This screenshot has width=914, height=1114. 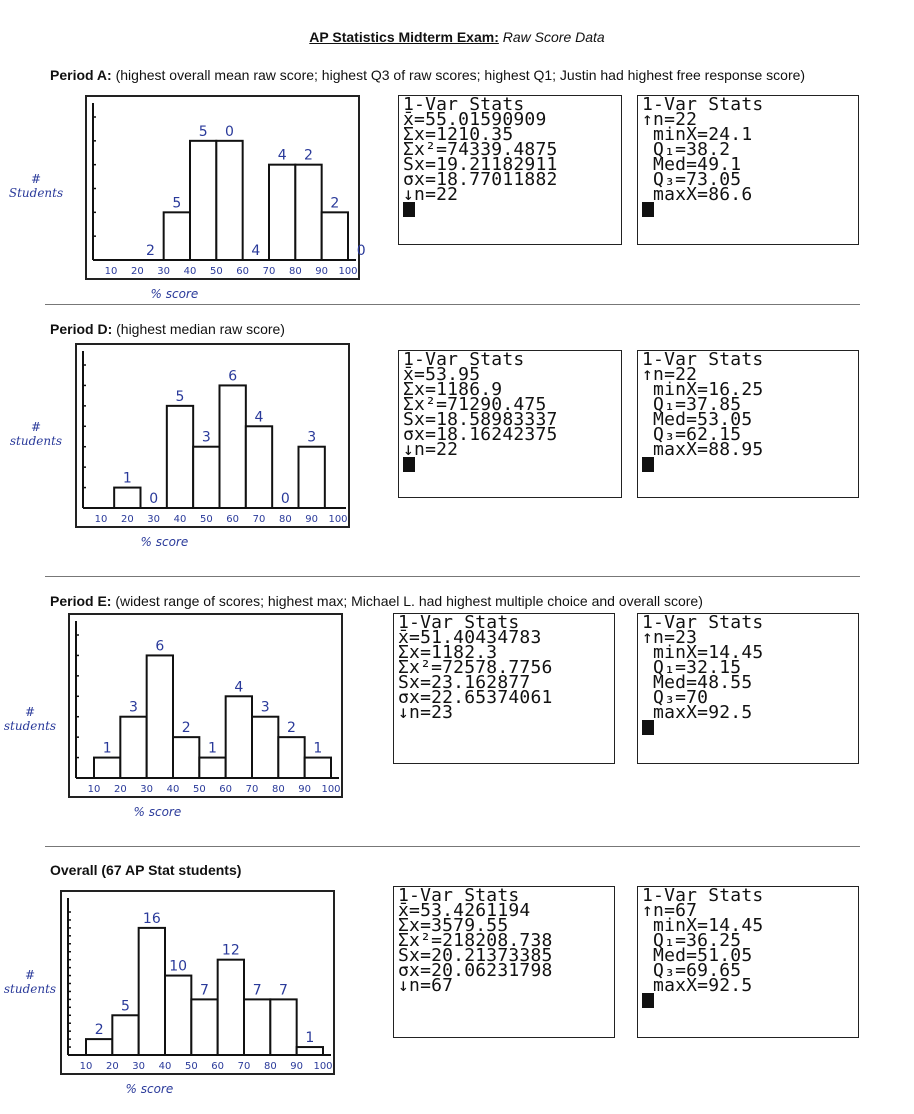 I want to click on histogram-svg: 2 5 16 10 7 12 7 7 1 10 20 30 40 50 60 70 80 90 100 % score, so click(x=197, y=993).